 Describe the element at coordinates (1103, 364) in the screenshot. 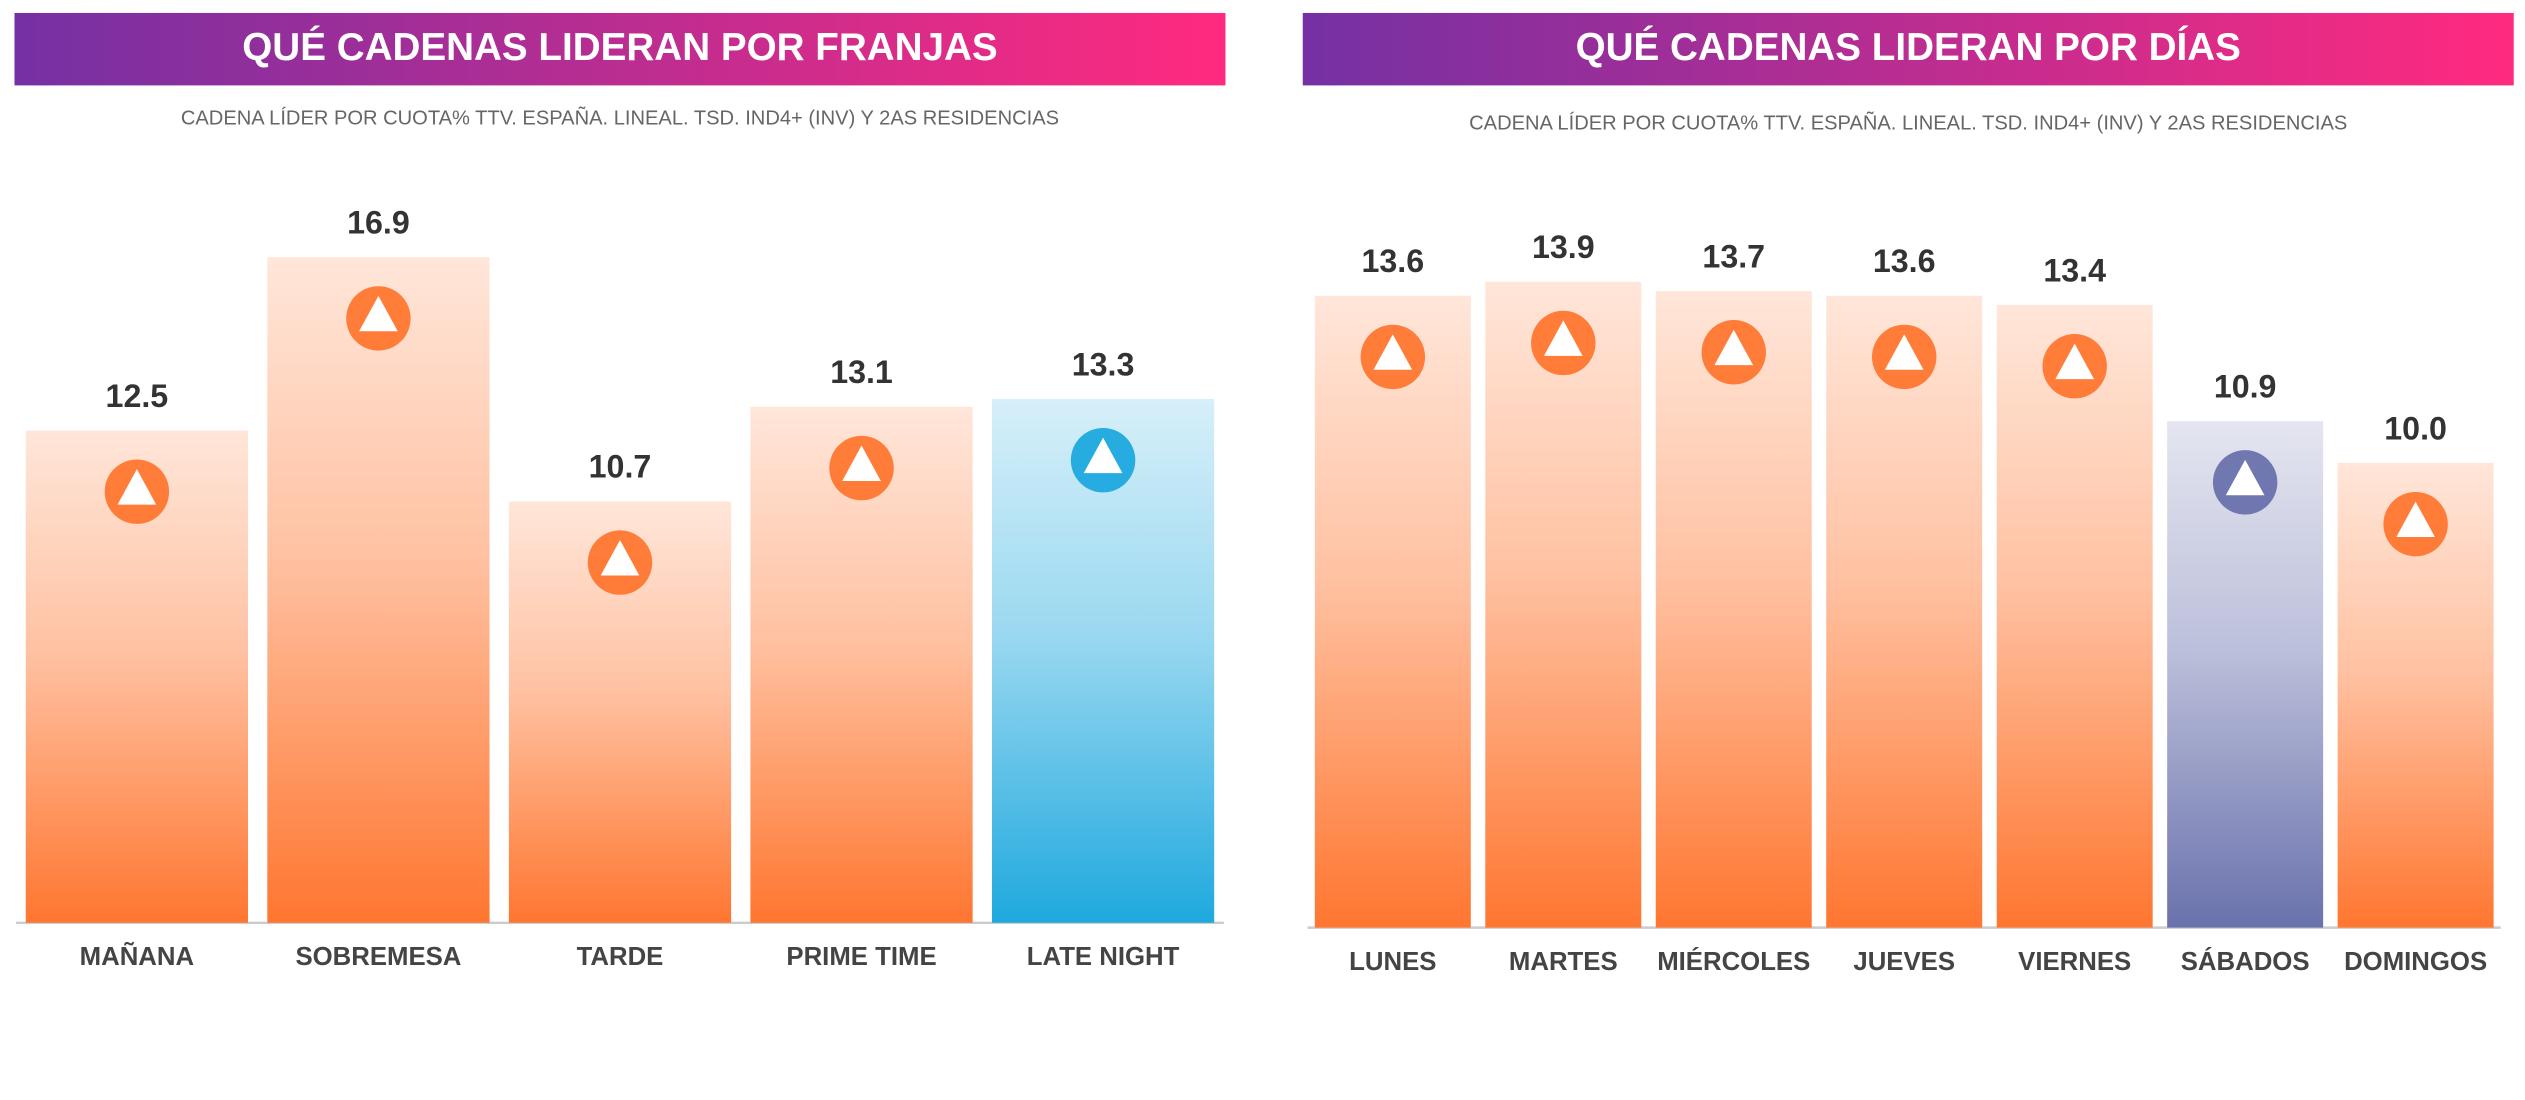

I see `value-label: 13.3` at that location.